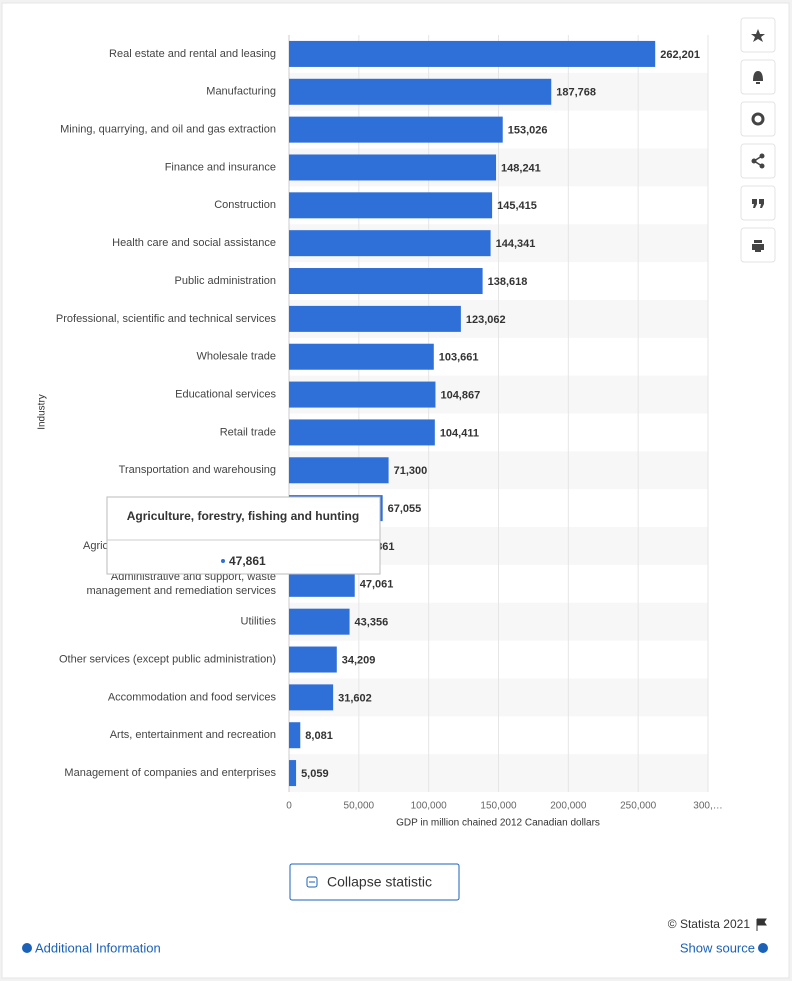  I want to click on category-label: Transportation and warehousing, so click(197, 470).